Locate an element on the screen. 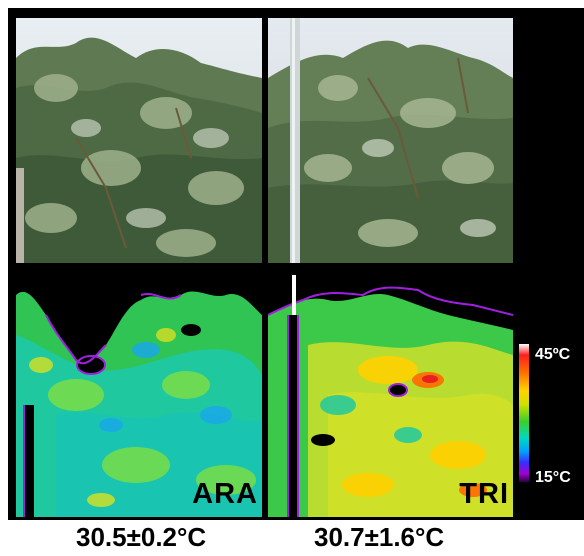  temperature-reading-tri: 30.7±1.6°C is located at coordinates (379, 537).